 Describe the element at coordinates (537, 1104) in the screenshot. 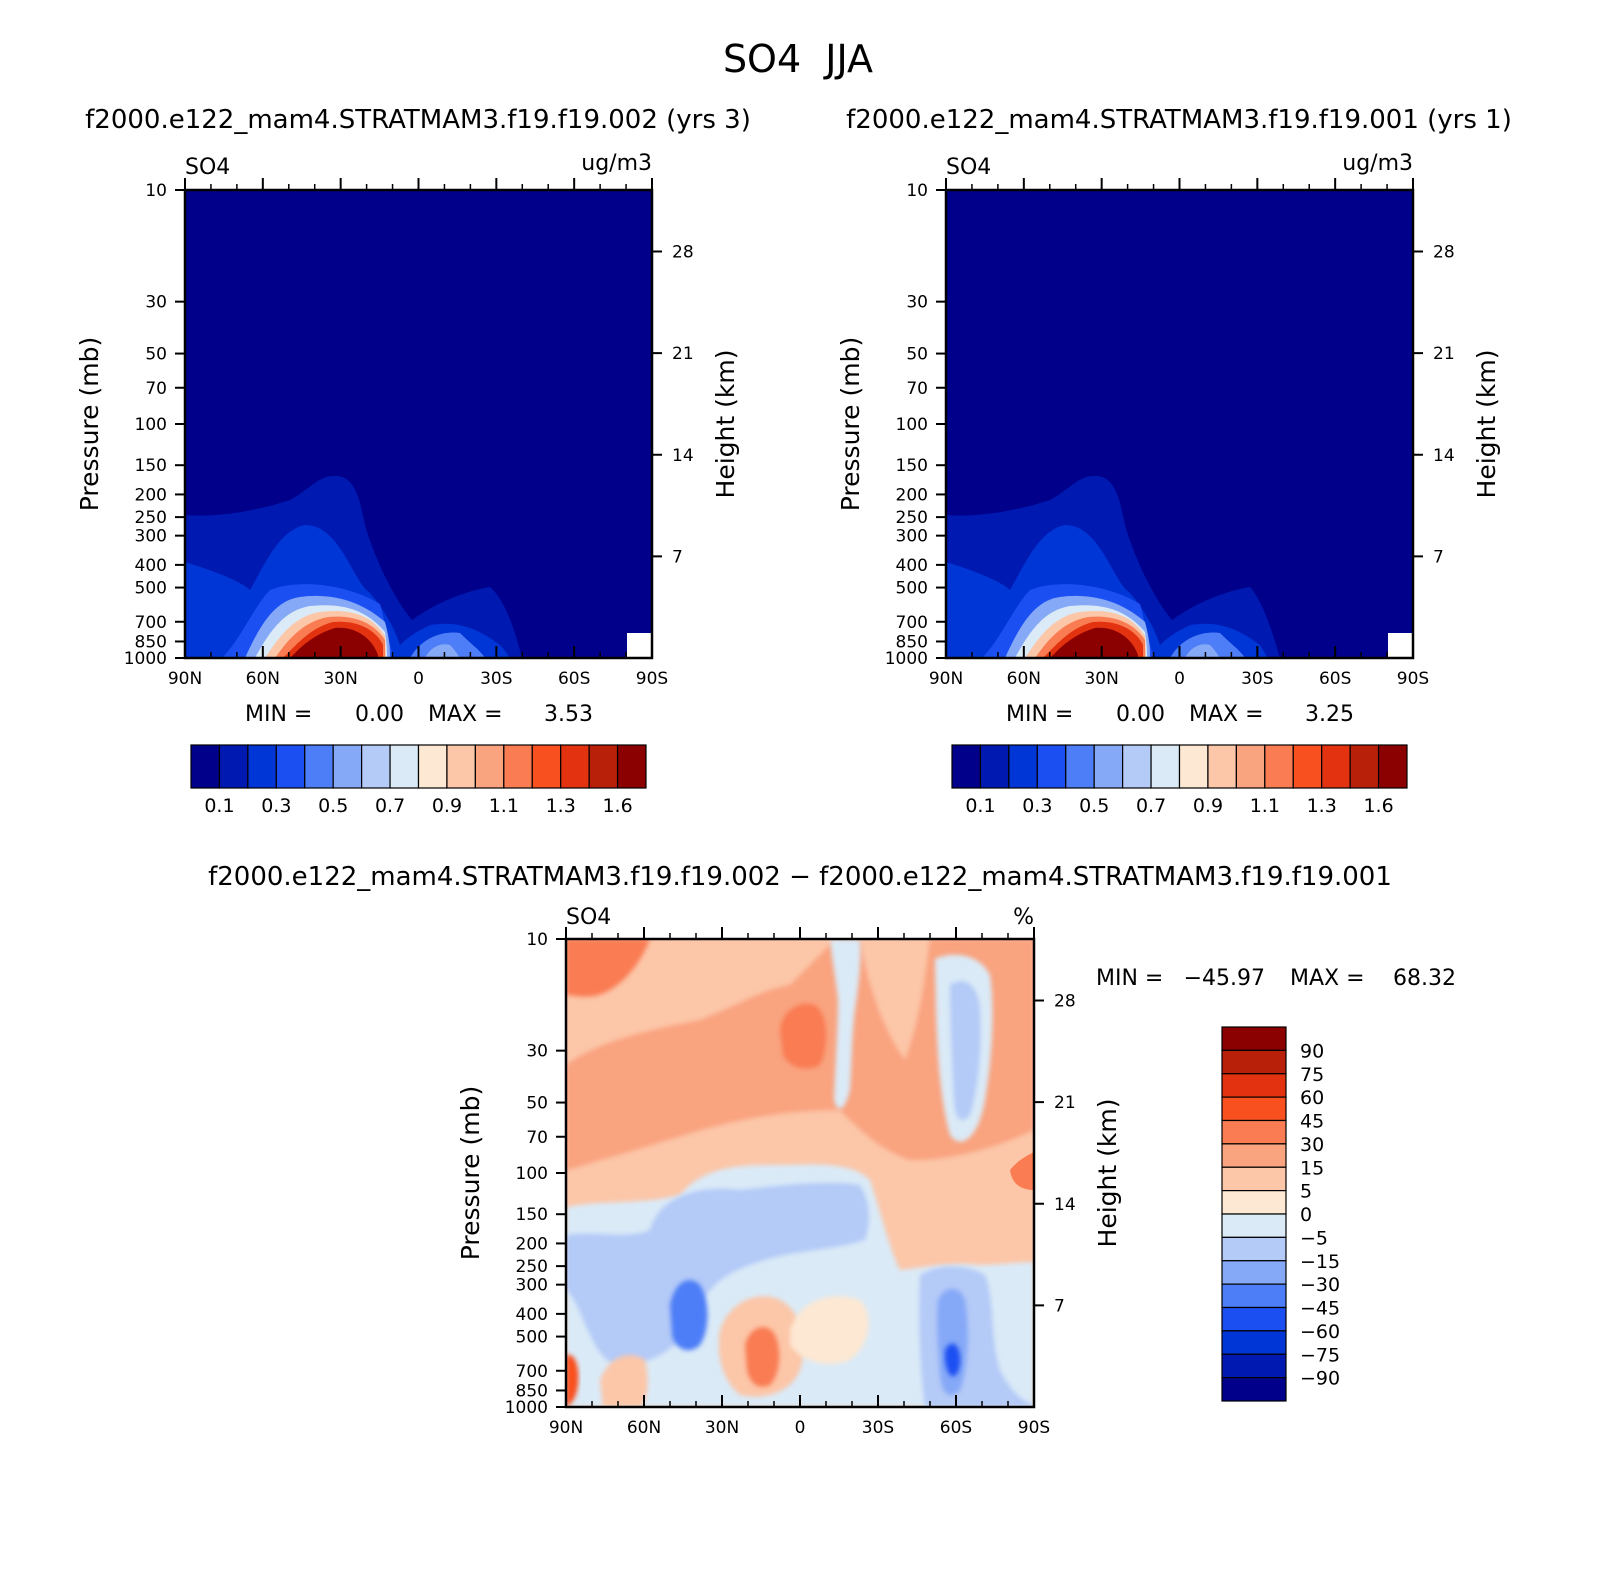

I see `y-tick-label: 50` at that location.